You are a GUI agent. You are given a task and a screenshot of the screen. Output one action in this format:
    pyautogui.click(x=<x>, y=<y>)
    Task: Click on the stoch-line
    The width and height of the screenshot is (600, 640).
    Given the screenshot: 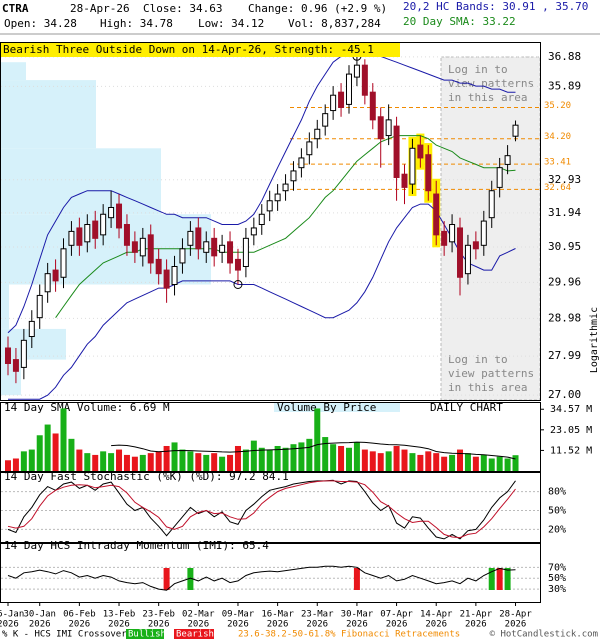 What is the action you would take?
    pyautogui.click(x=261, y=509)
    